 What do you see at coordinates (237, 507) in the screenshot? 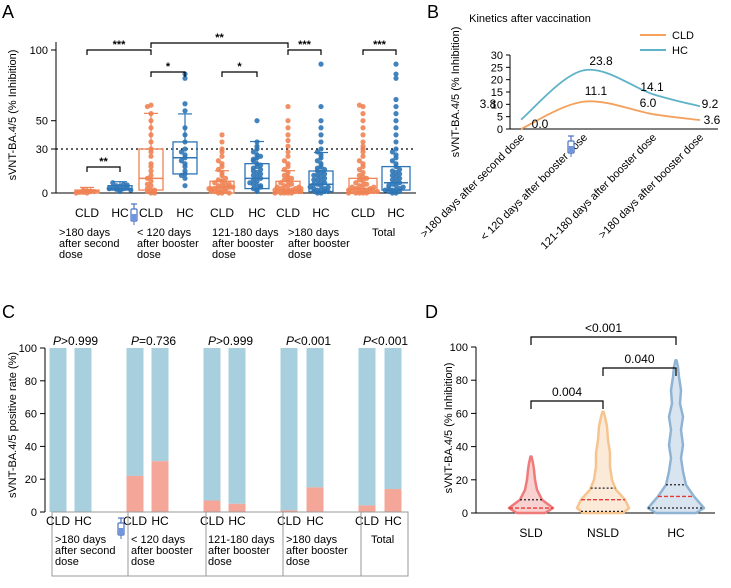
I see `panel-c-bar-positive` at bounding box center [237, 507].